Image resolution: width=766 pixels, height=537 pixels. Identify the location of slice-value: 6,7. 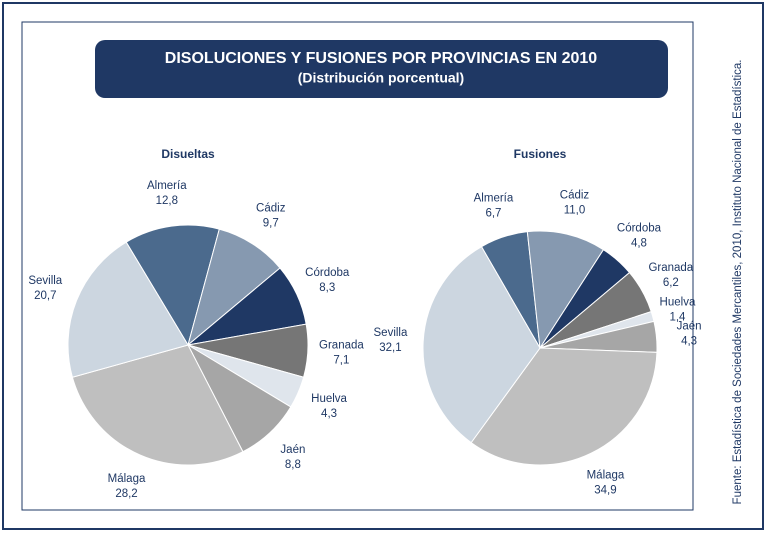
(493, 214).